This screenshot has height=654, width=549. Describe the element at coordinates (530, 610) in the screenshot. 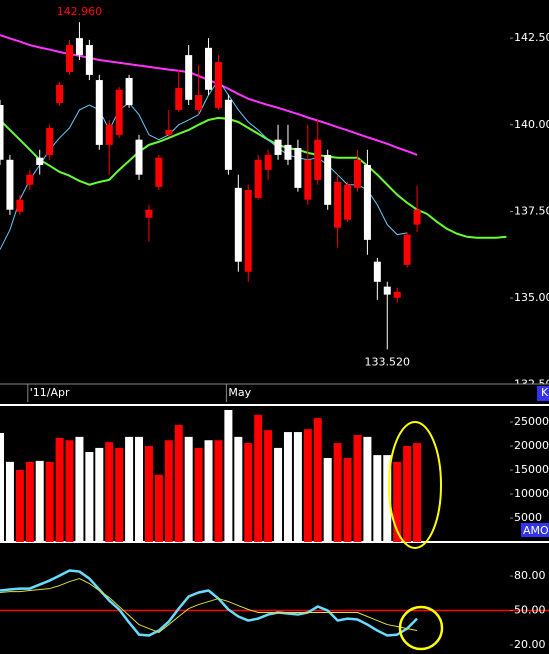

I see `y-tick-label: 50.00` at that location.